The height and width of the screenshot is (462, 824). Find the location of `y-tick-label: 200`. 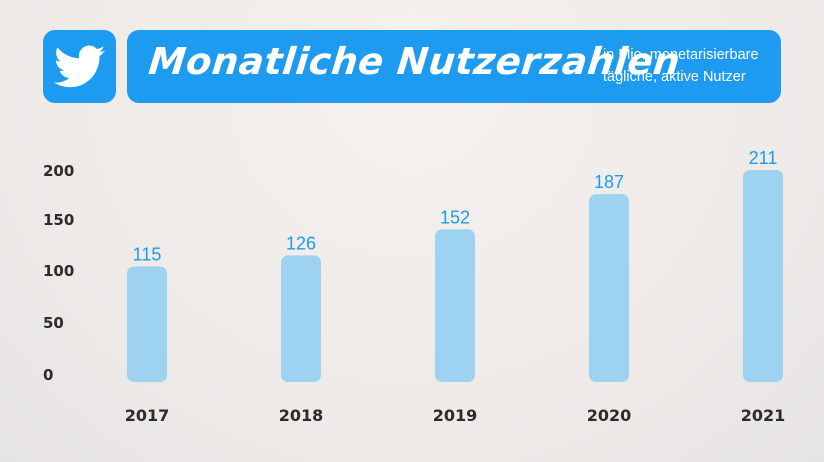

y-tick-label: 200 is located at coordinates (58, 171).